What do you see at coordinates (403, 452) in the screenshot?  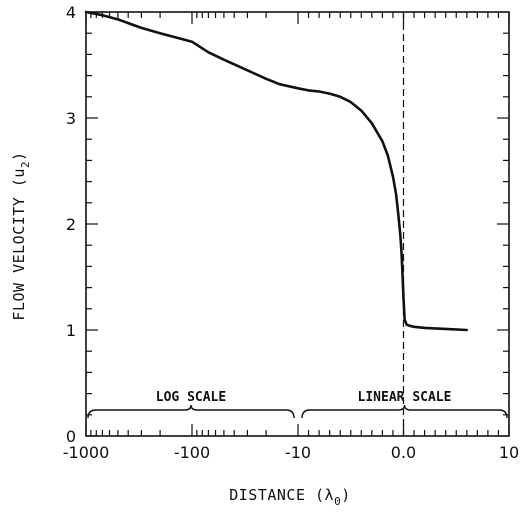 I see `x-tick-label: 0.0` at bounding box center [403, 452].